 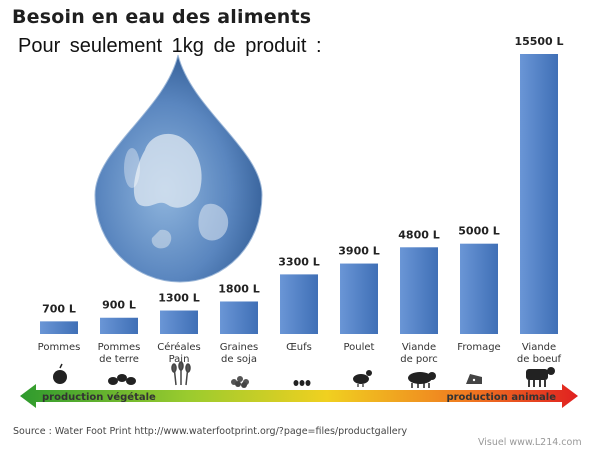 I want to click on category-label-6: Viande de porc, so click(x=419, y=353).